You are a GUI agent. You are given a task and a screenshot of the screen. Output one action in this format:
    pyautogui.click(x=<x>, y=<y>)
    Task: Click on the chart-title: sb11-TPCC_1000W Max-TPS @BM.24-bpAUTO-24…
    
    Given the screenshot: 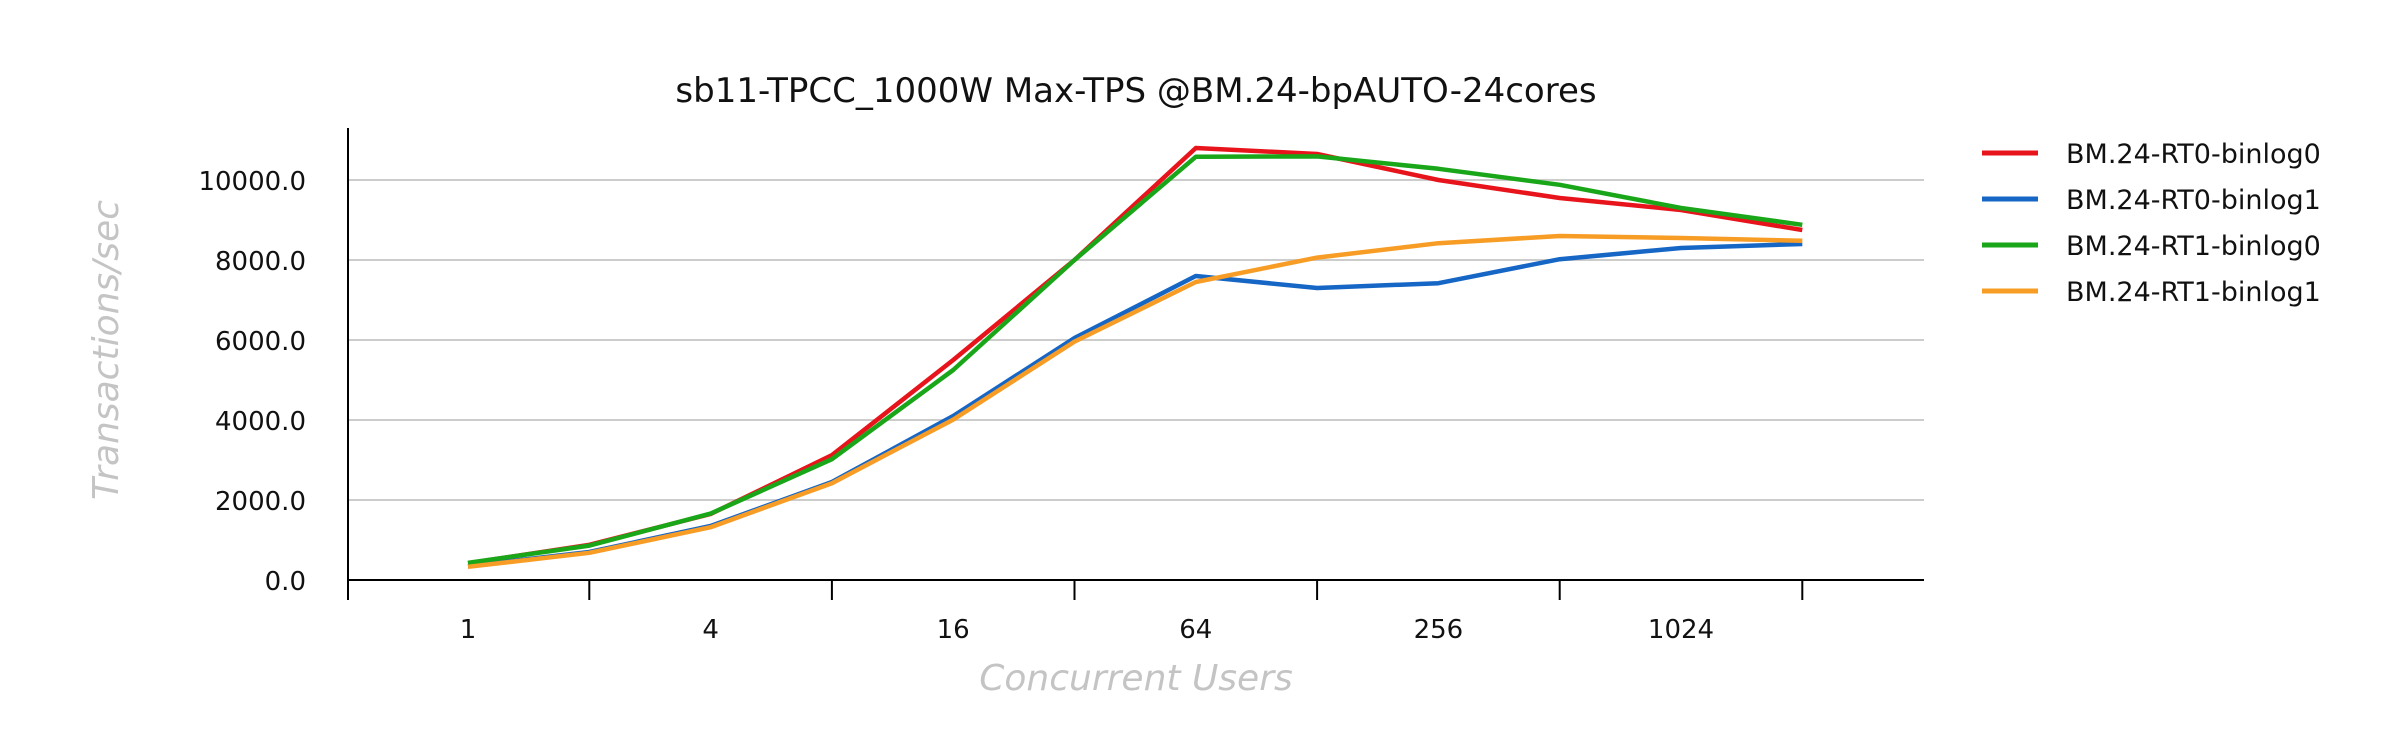 What is the action you would take?
    pyautogui.click(x=1135, y=91)
    